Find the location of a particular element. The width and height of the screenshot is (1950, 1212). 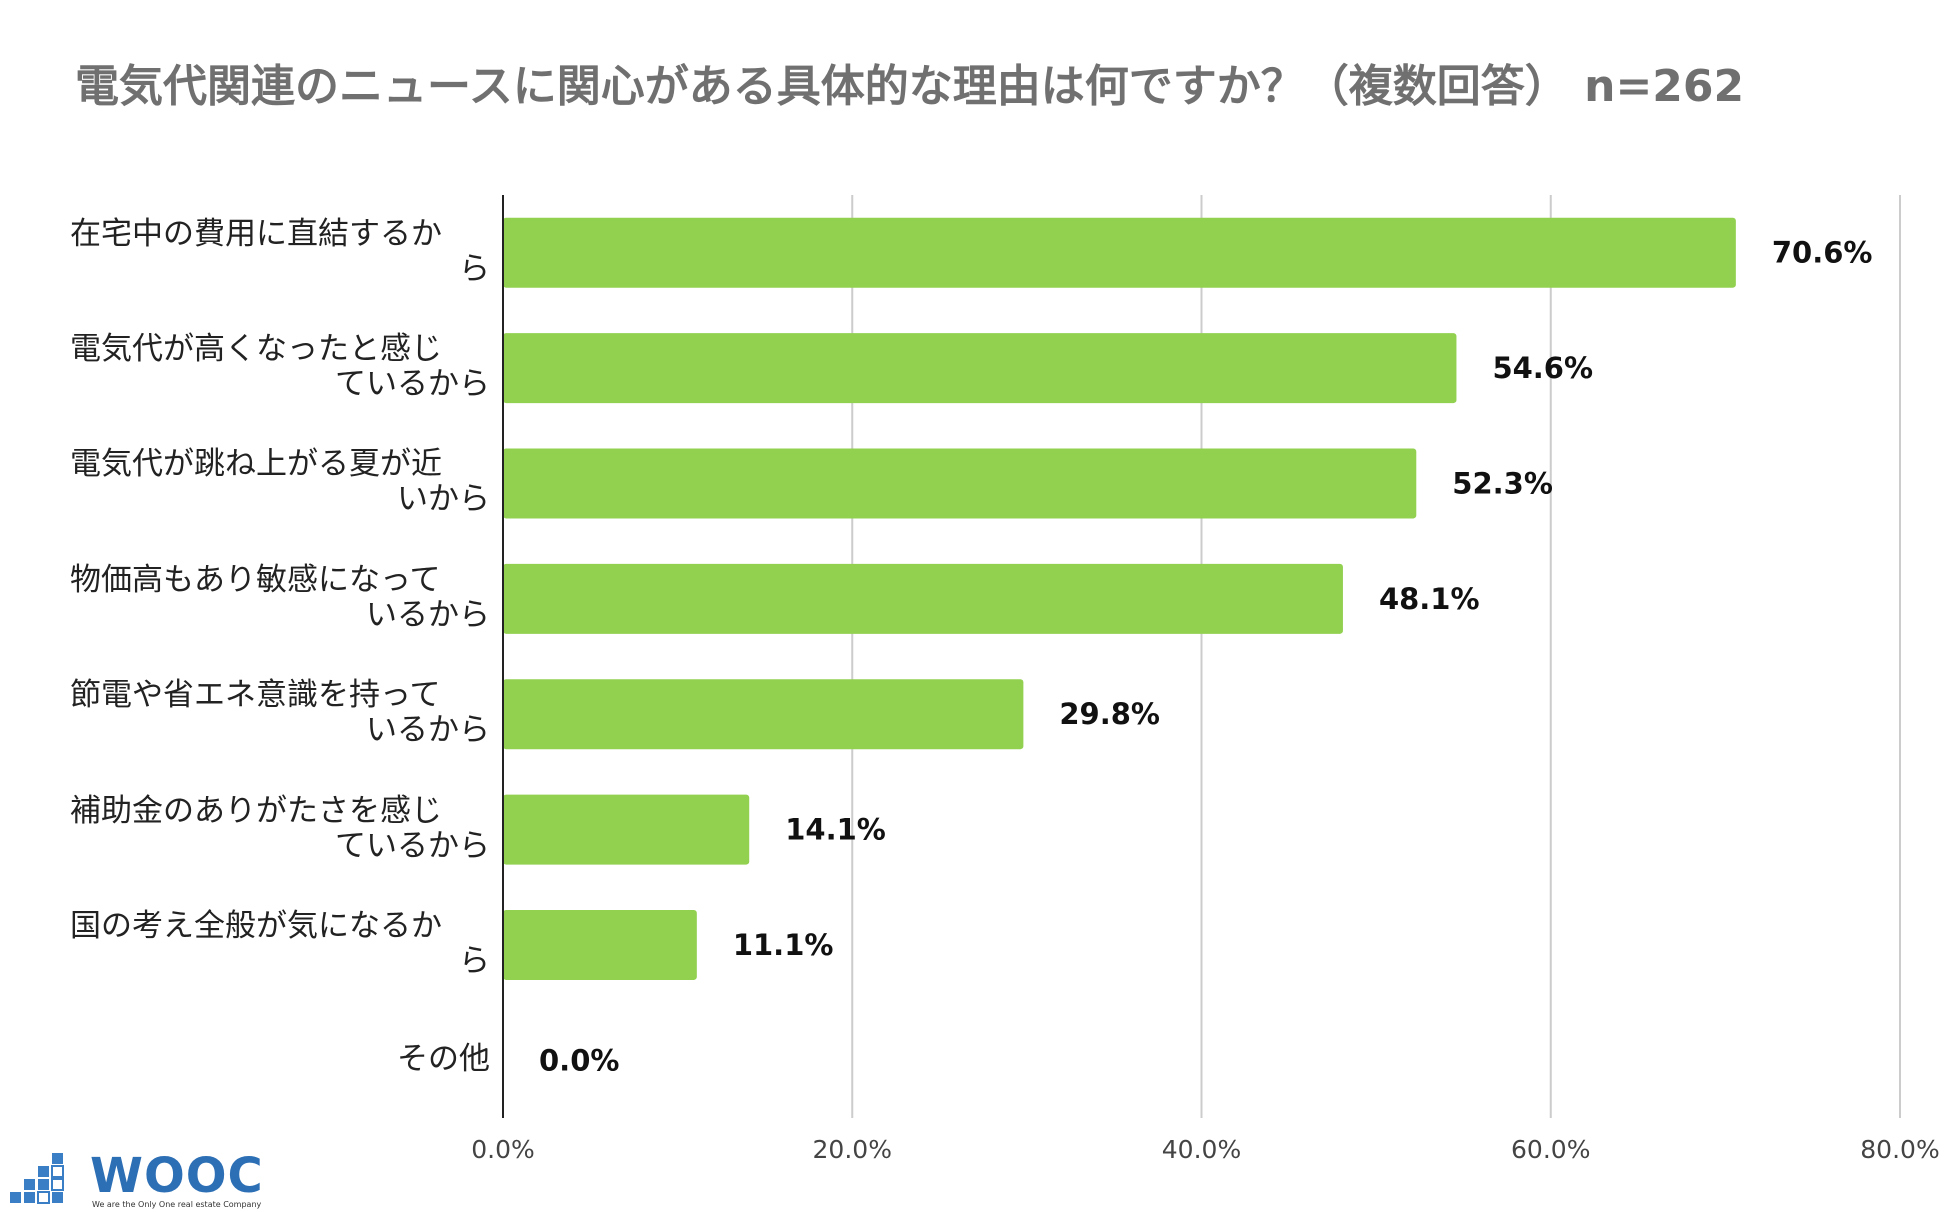

data-label: 11.1% is located at coordinates (783, 945).